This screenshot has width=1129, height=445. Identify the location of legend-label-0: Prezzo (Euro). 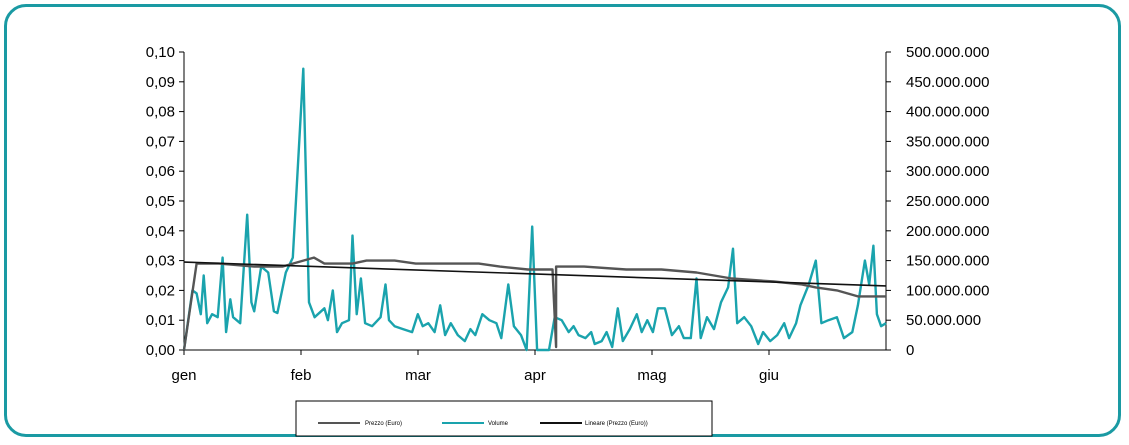
(383, 424).